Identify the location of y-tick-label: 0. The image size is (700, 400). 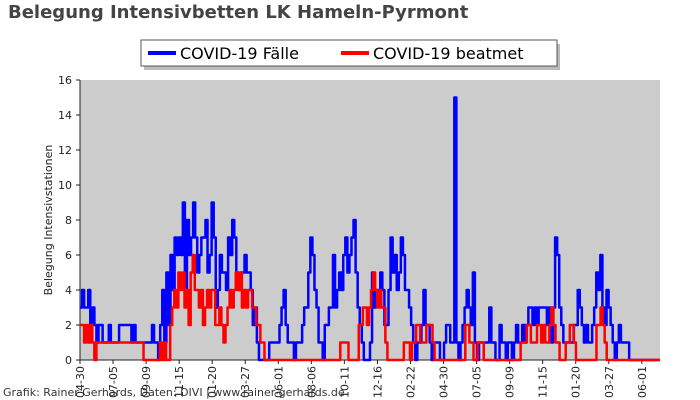
(68, 360).